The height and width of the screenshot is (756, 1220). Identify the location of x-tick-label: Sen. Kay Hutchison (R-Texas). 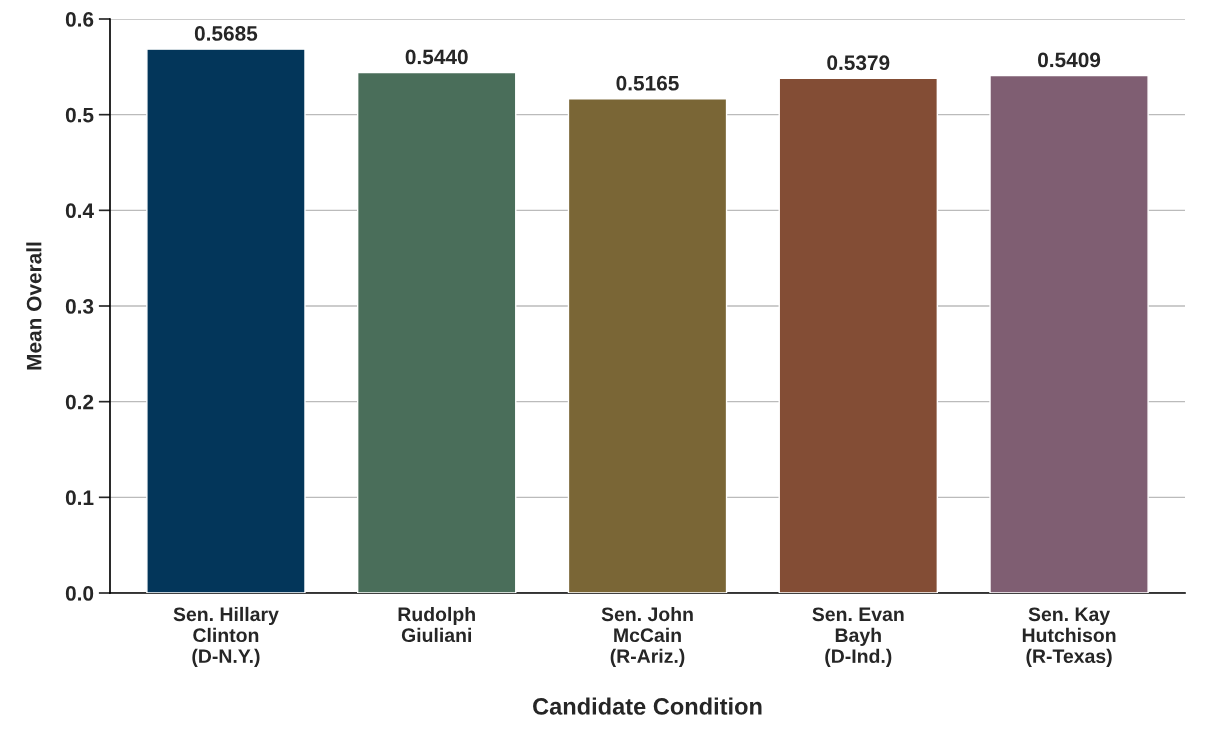
(1069, 637).